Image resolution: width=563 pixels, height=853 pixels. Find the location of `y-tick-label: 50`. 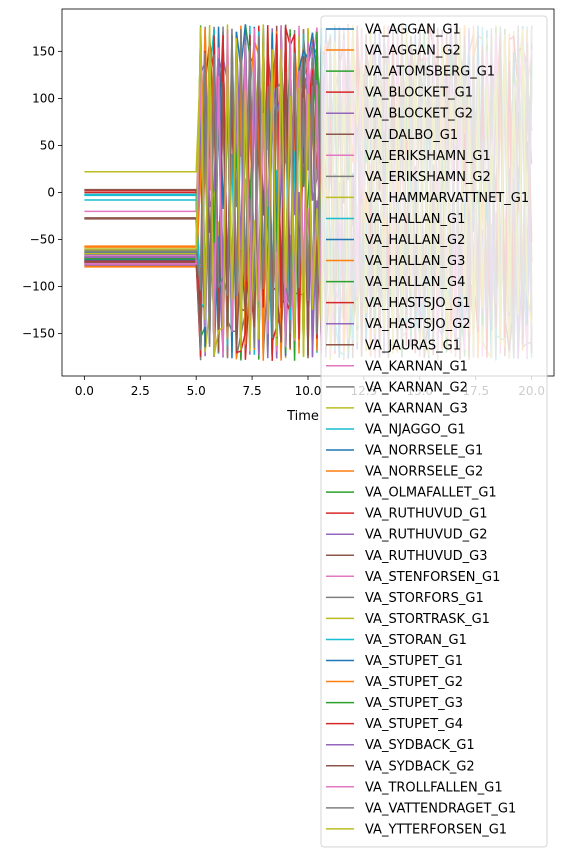

y-tick-label: 50 is located at coordinates (47, 145).